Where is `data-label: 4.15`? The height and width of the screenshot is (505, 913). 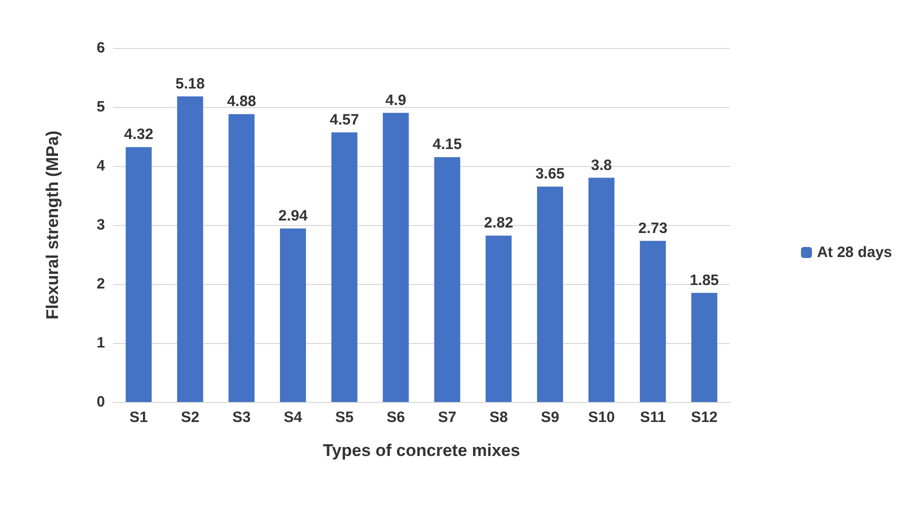 data-label: 4.15 is located at coordinates (447, 145).